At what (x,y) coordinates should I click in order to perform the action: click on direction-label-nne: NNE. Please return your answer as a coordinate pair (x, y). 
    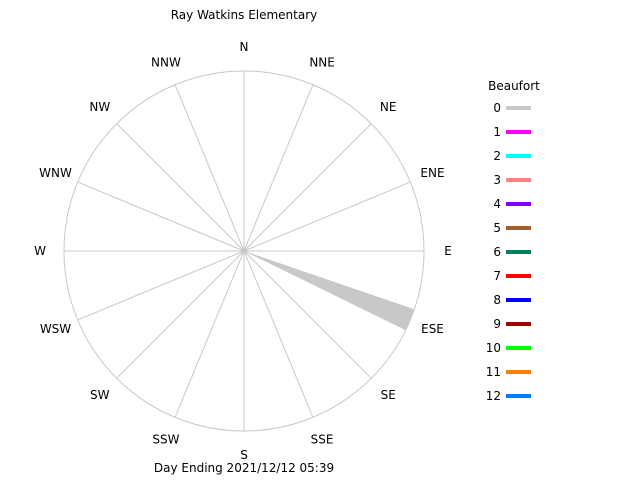
    Looking at the image, I should click on (322, 63).